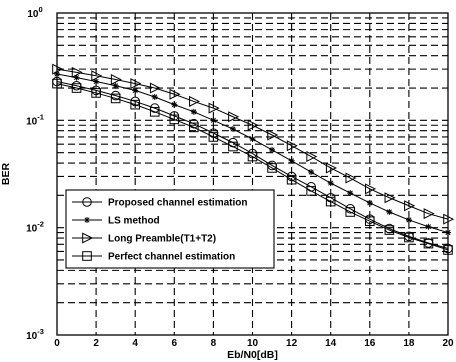 This screenshot has width=456, height=362. Describe the element at coordinates (162, 239) in the screenshot. I see `legend-label: Long Preamble(T1+T2)` at that location.